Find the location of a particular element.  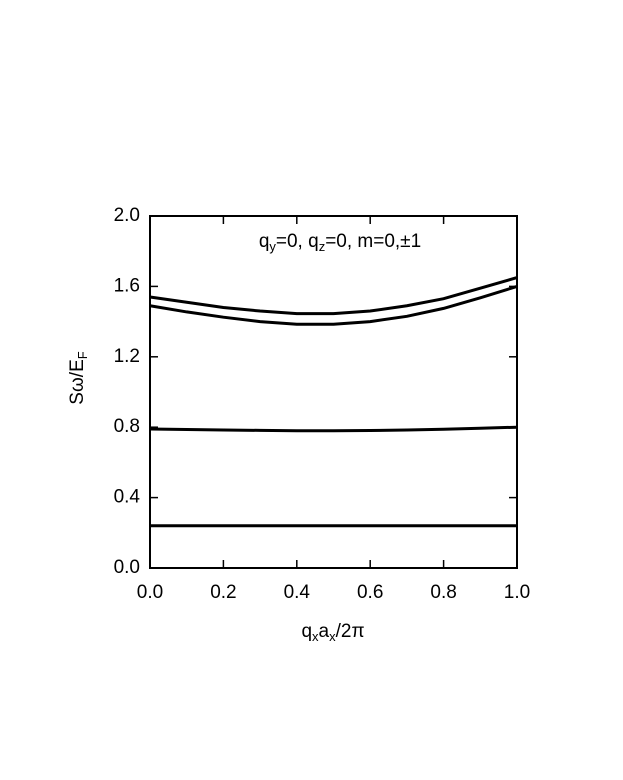

x-label-part: a is located at coordinates (324, 631).